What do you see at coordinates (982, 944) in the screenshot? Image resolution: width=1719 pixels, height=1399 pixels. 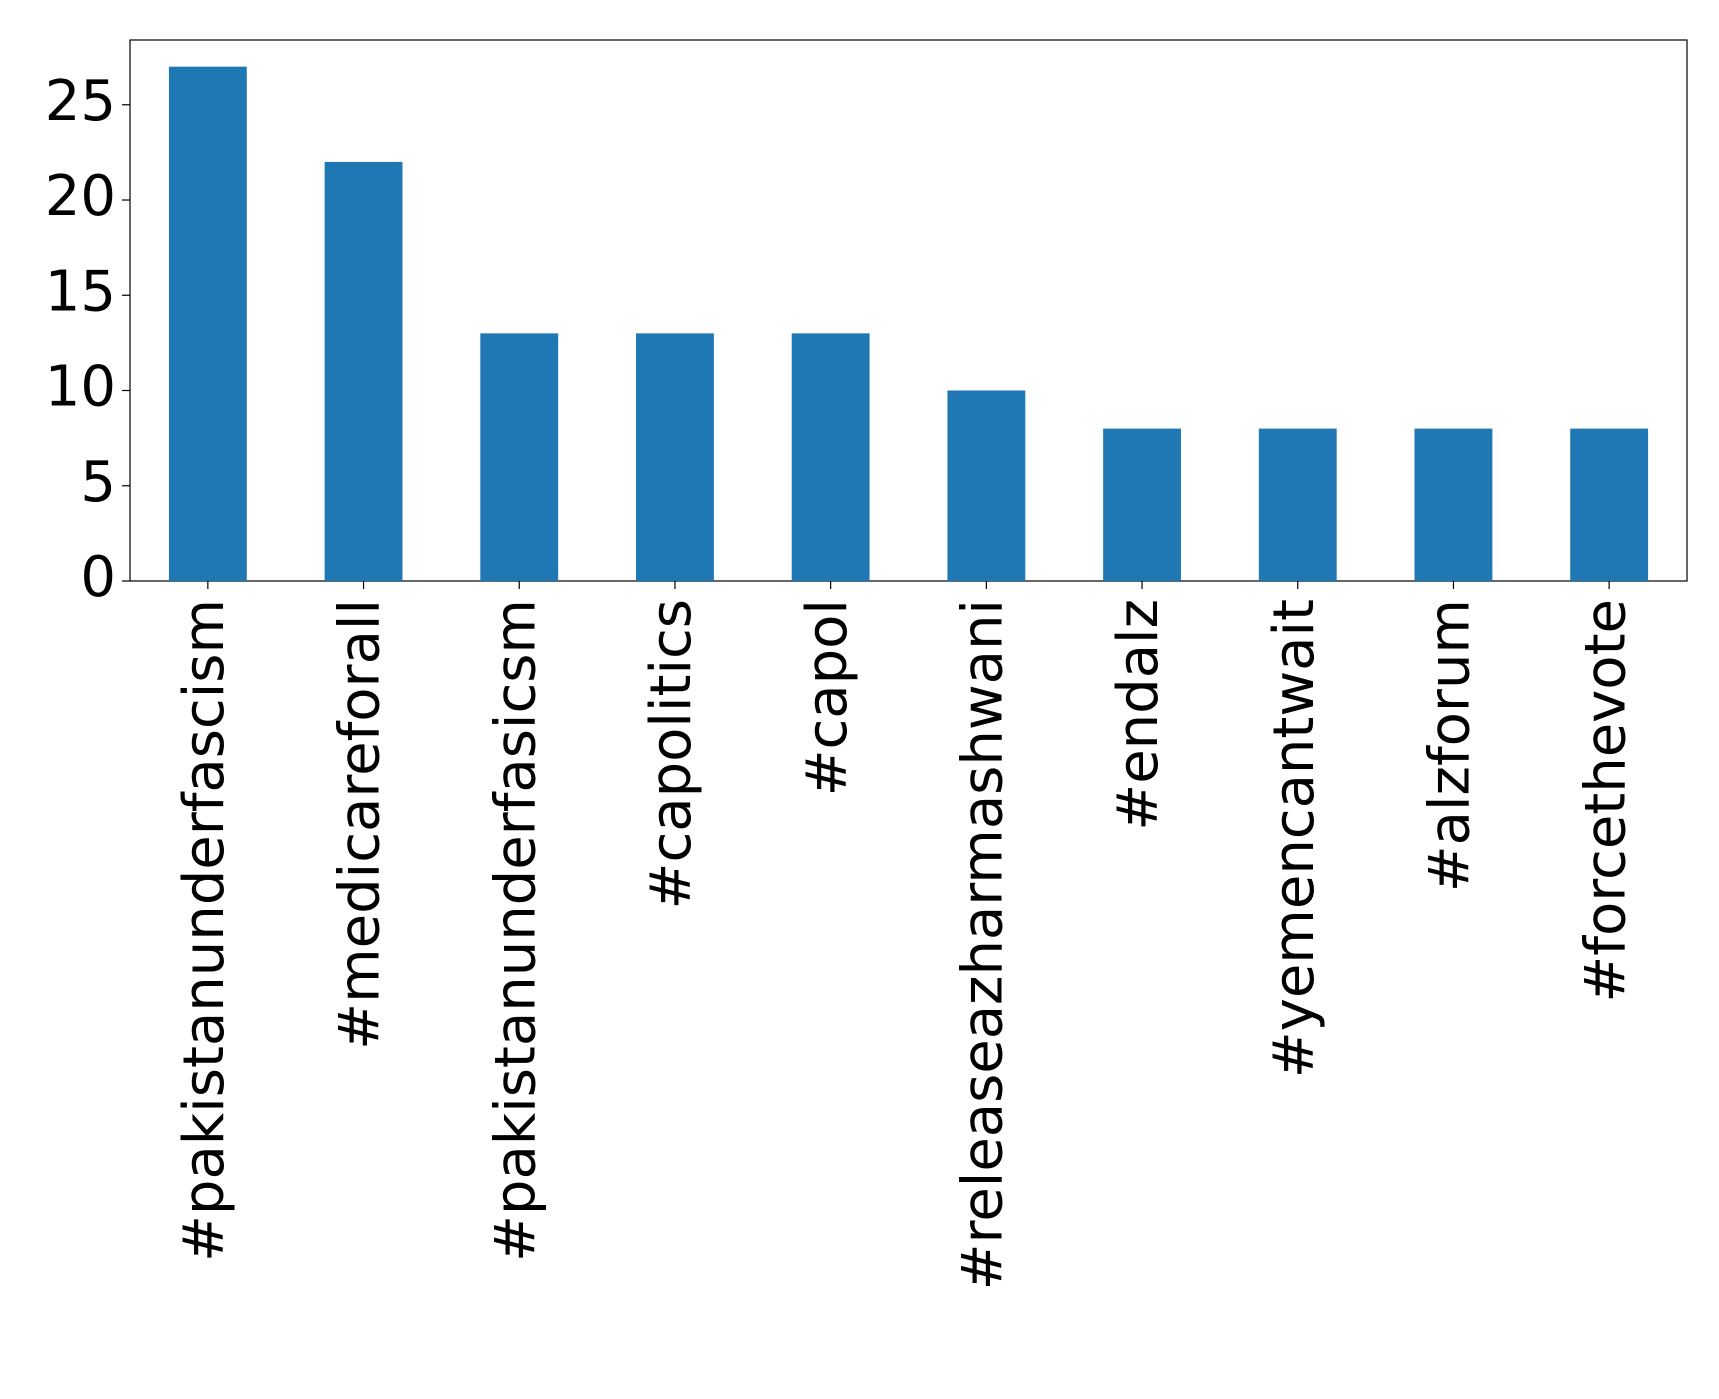 I see `x-tick-label: #releaseazharmashwani` at bounding box center [982, 944].